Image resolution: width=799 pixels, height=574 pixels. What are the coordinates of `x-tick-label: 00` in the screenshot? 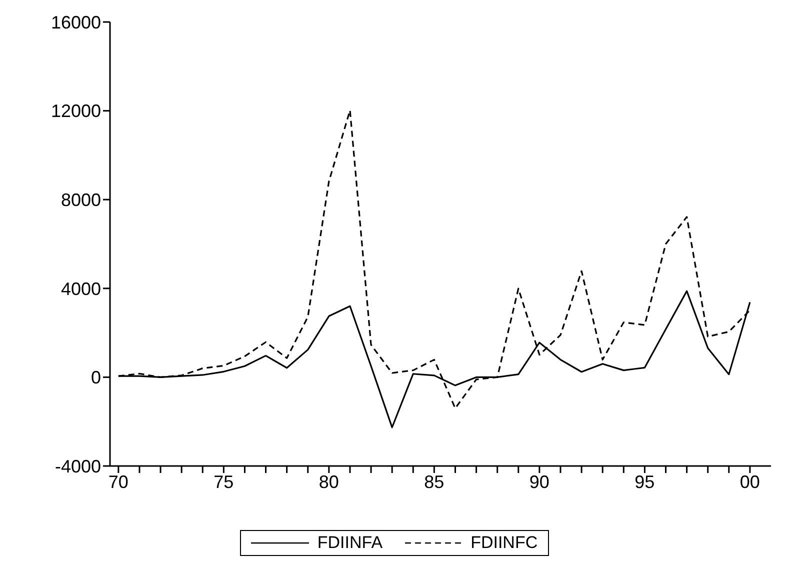 It's located at (750, 482).